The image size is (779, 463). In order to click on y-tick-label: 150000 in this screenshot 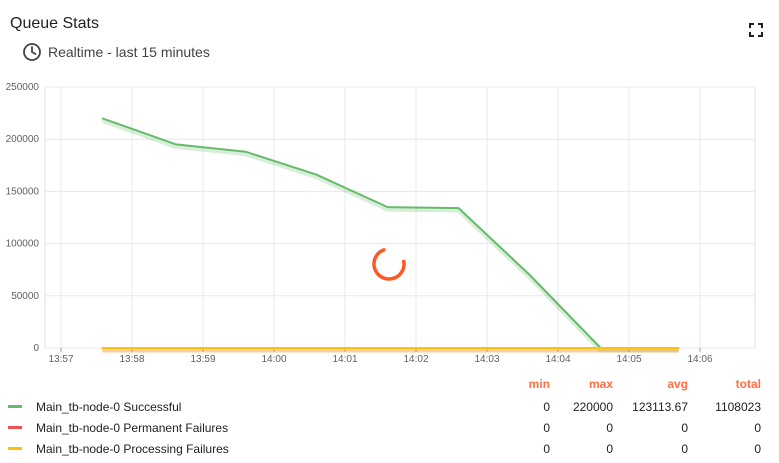, I will do `click(23, 191)`.